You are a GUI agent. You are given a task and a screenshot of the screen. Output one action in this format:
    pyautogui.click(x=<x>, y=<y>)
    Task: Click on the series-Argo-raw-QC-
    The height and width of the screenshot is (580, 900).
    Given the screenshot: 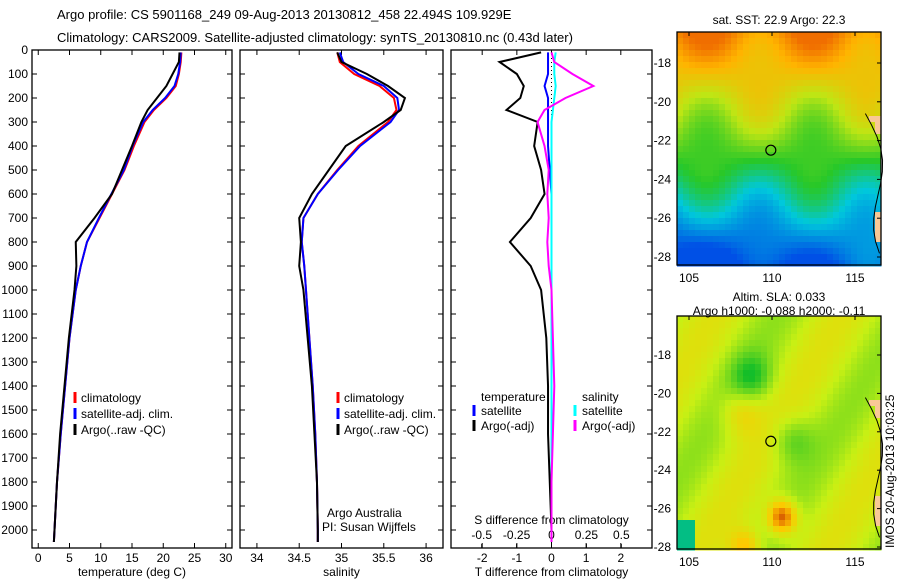 What is the action you would take?
    pyautogui.click(x=116, y=297)
    